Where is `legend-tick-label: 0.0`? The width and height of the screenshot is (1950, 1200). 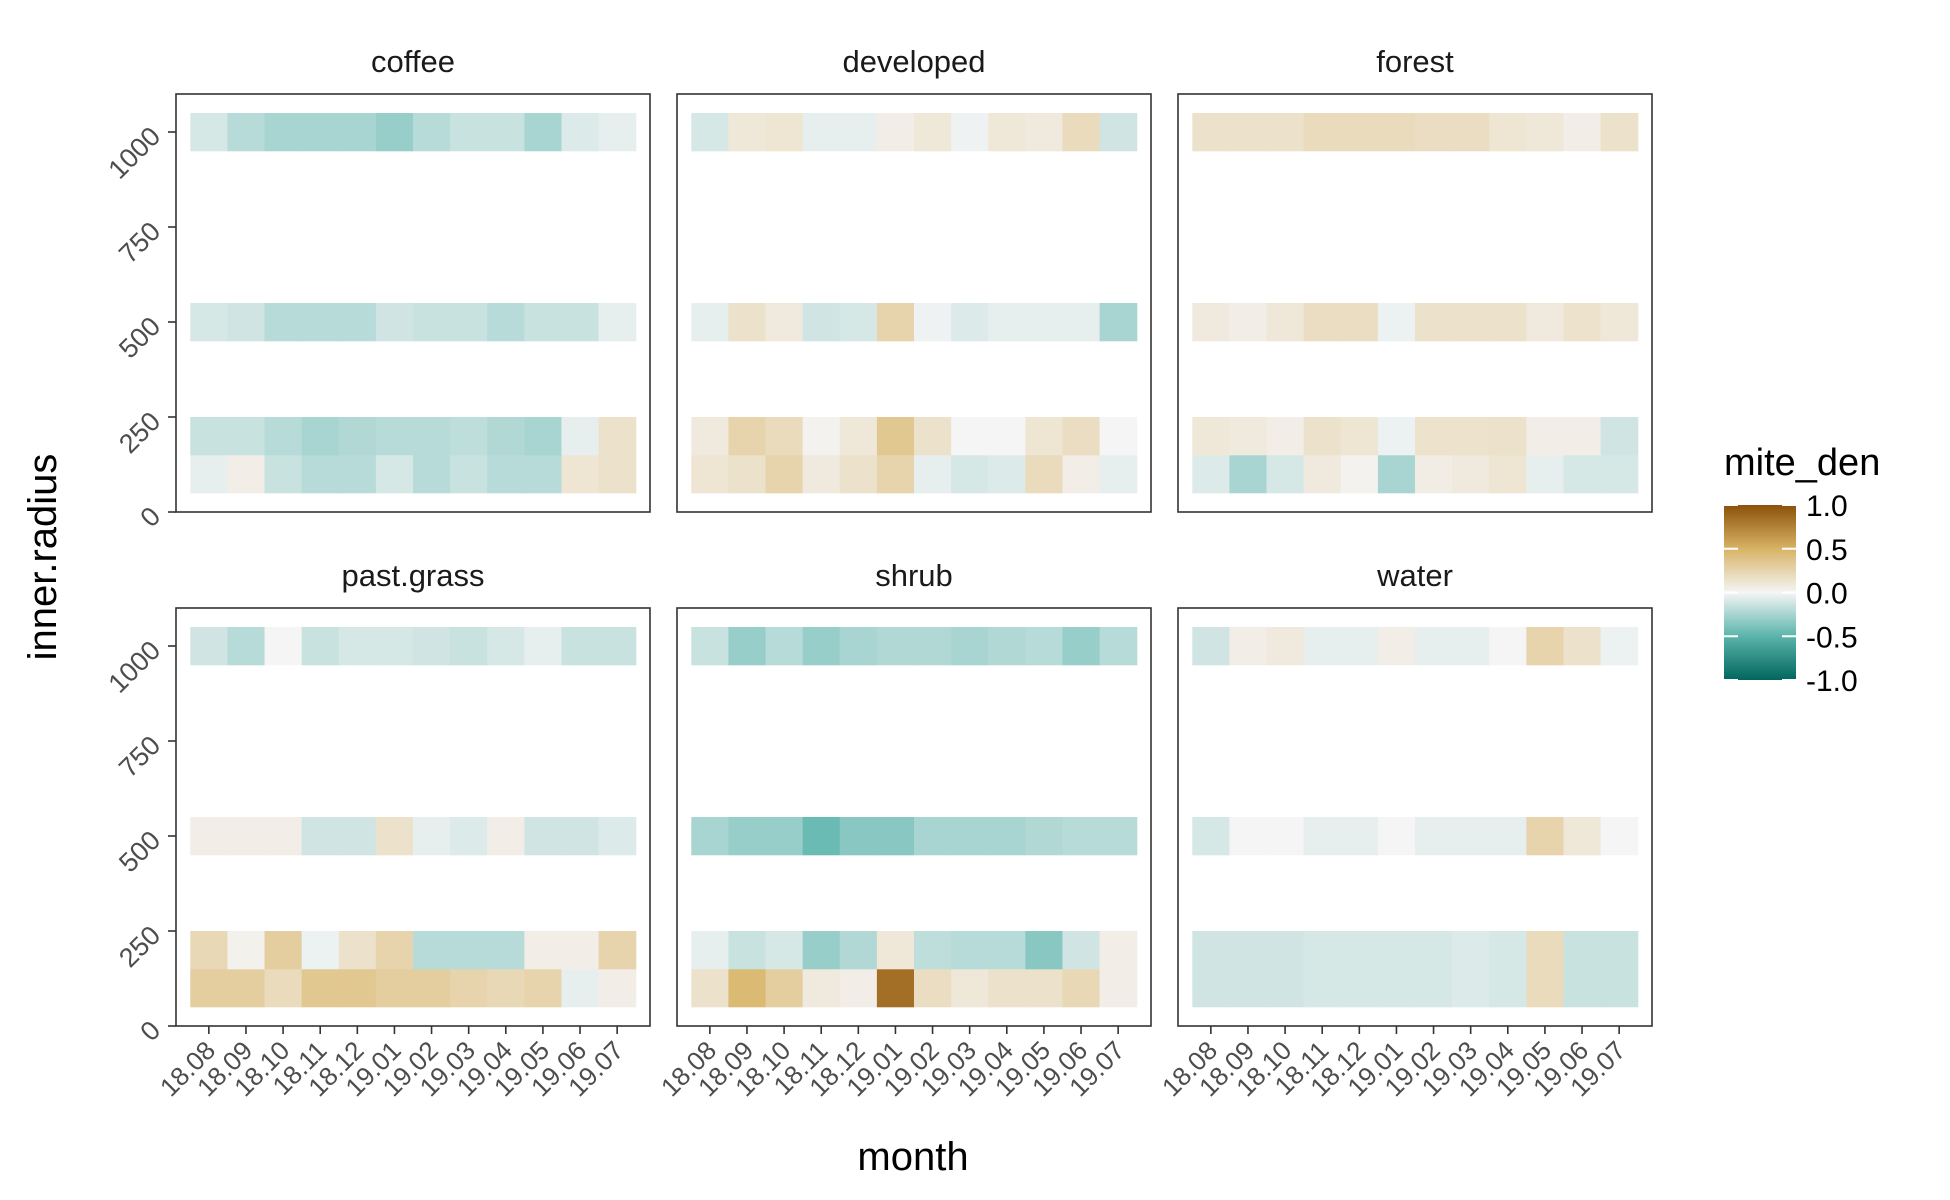 legend-tick-label: 0.0 is located at coordinates (1827, 594).